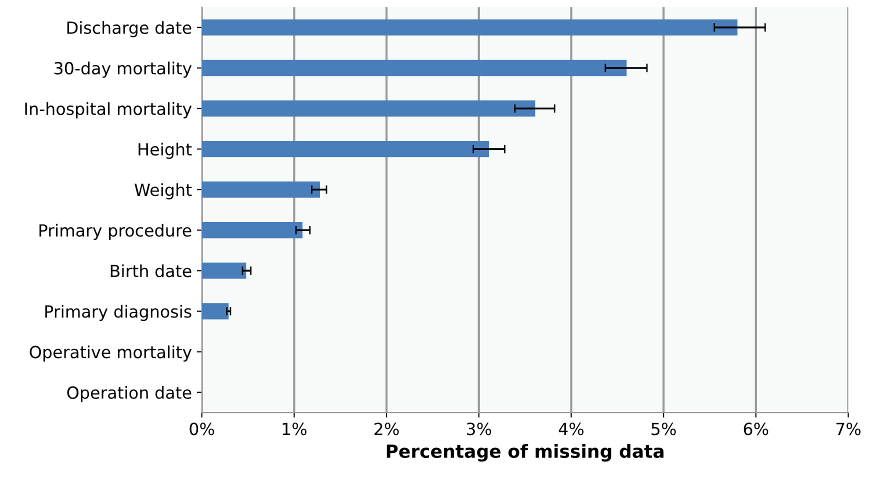  What do you see at coordinates (386, 429) in the screenshot?
I see `x-tick-label: 2%` at bounding box center [386, 429].